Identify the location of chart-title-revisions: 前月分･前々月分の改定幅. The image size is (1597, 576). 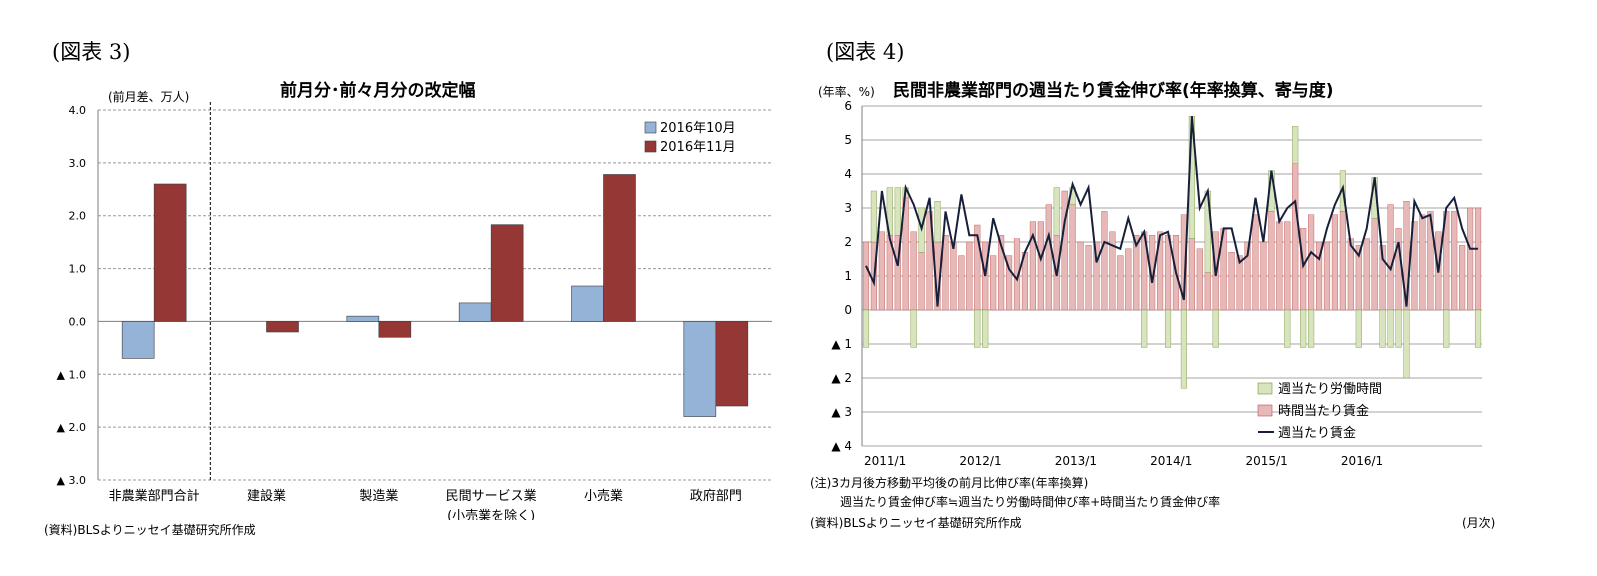
(378, 91).